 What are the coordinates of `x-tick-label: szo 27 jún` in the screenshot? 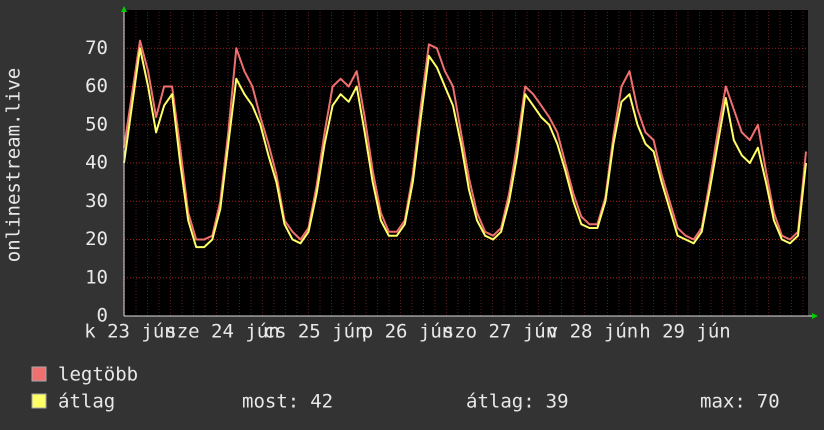 It's located at (500, 332).